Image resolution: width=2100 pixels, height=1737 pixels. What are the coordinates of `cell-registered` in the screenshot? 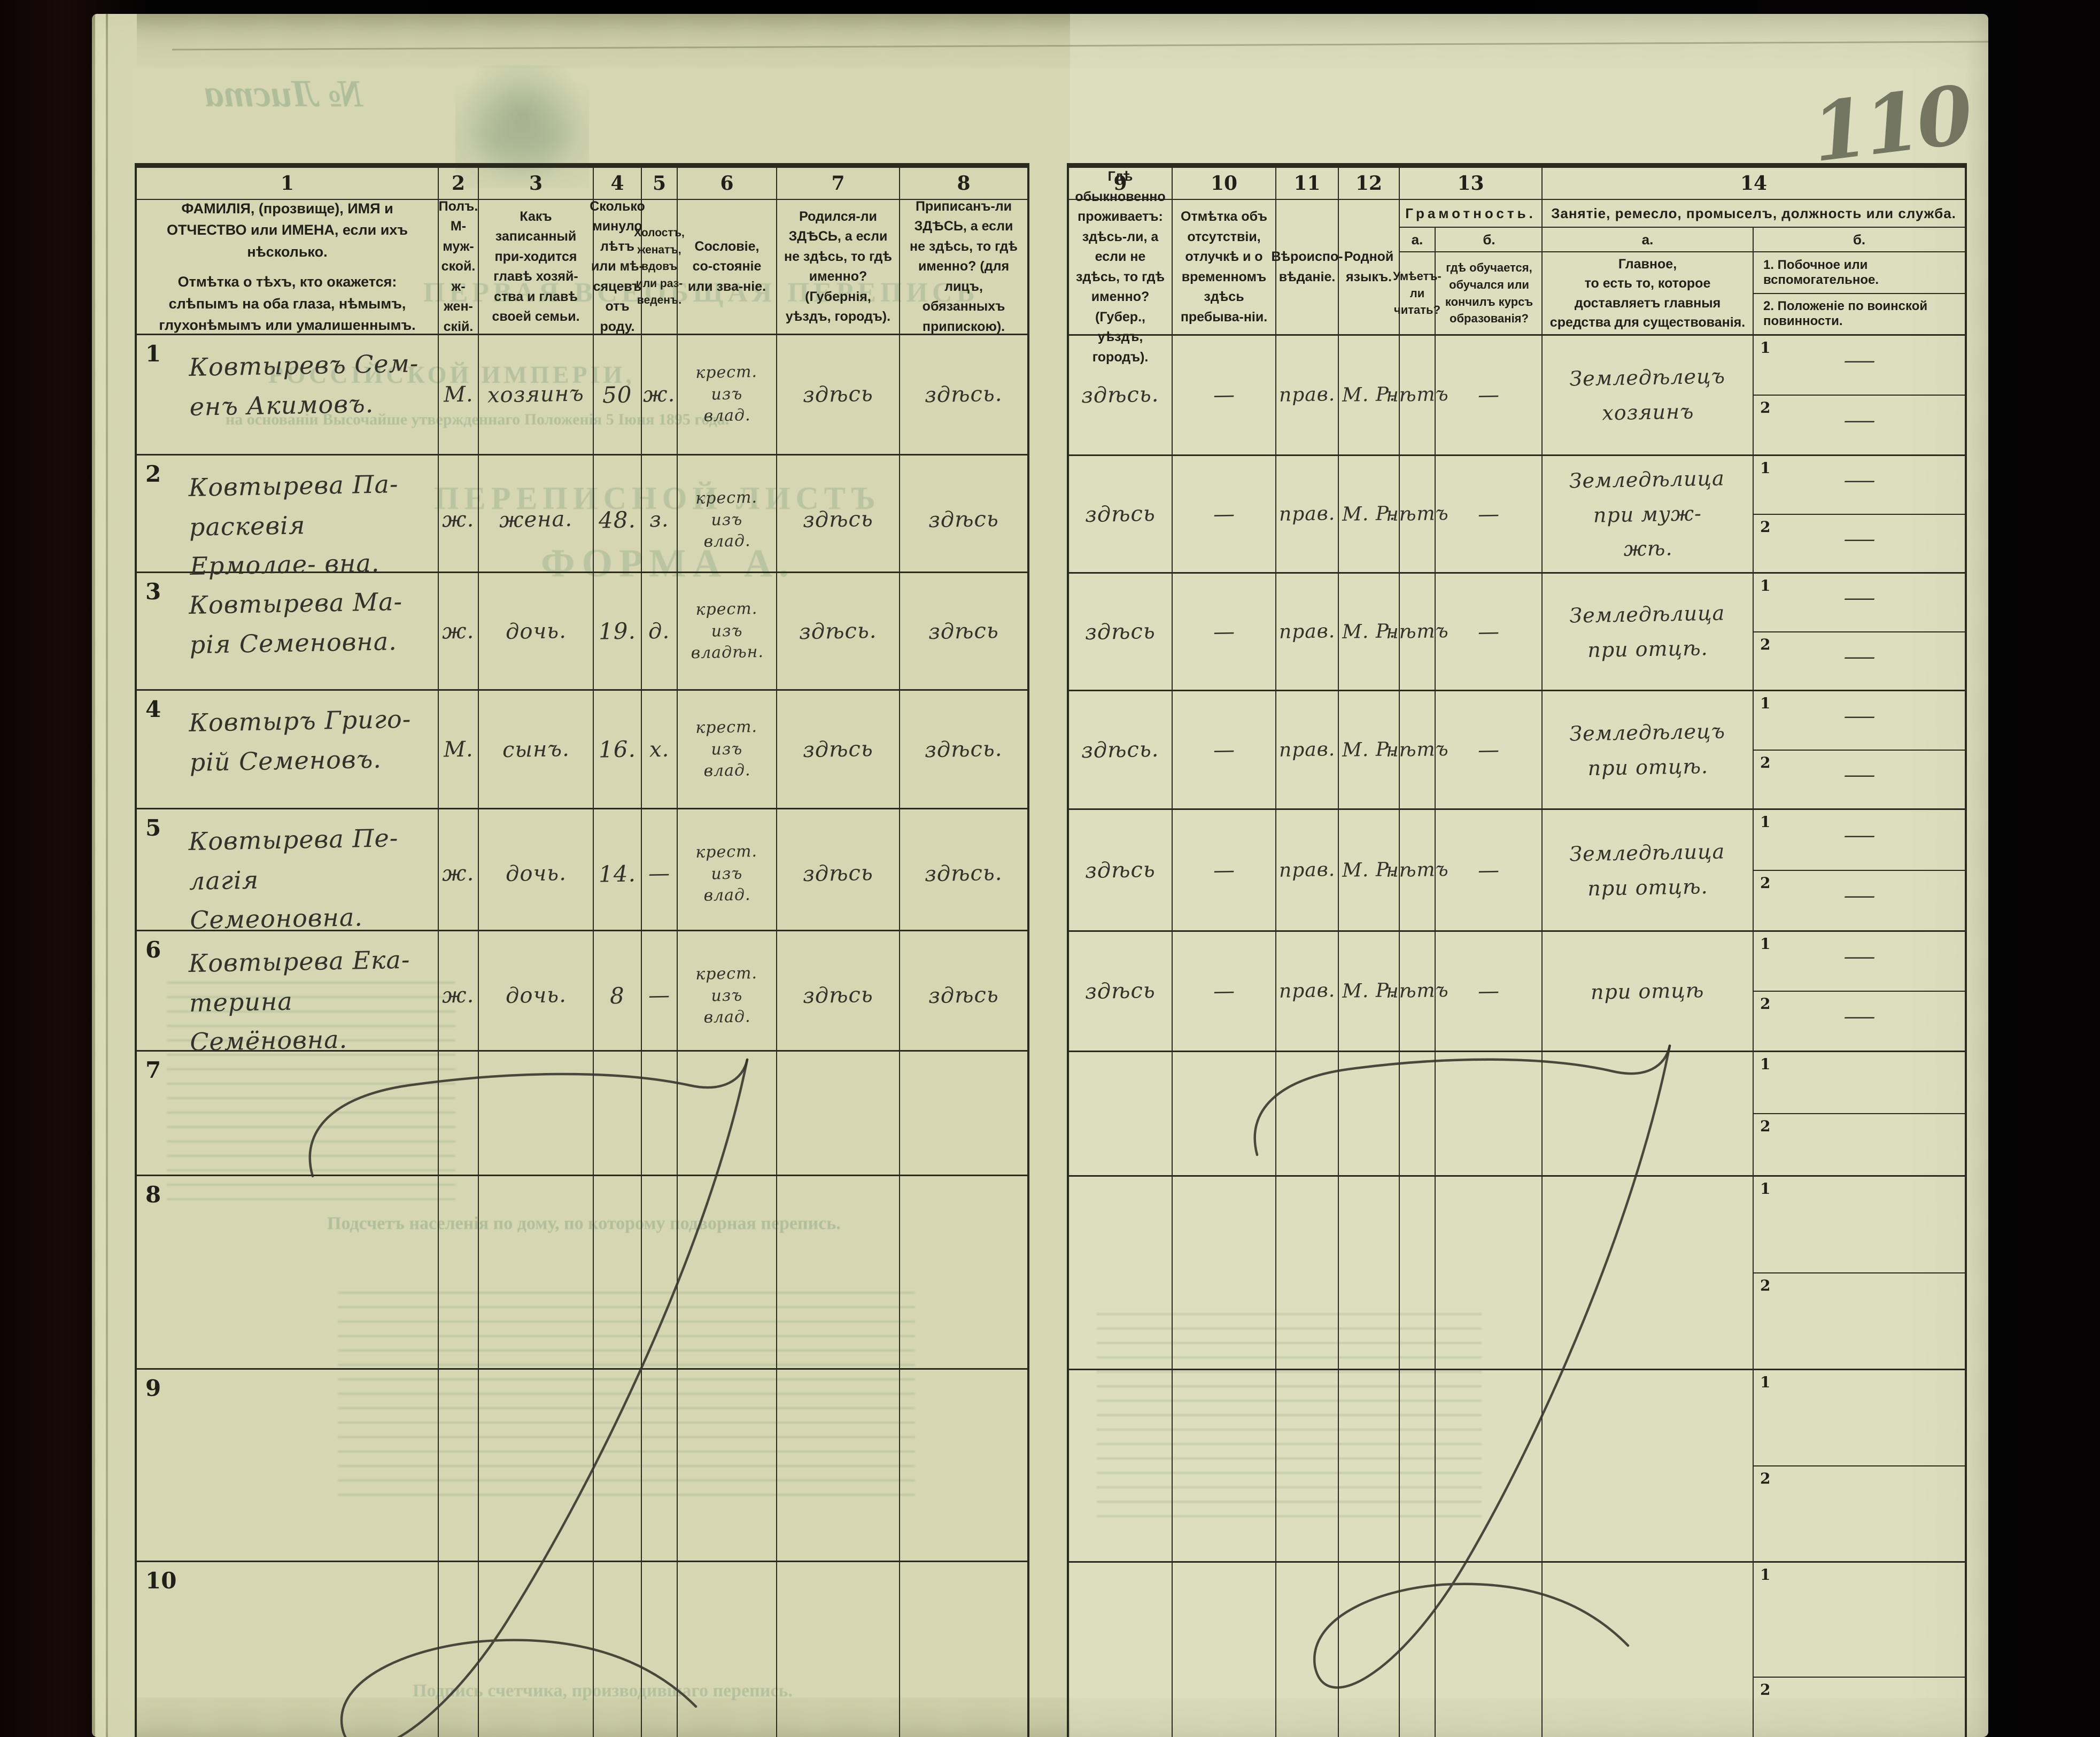 It's located at (963, 1465).